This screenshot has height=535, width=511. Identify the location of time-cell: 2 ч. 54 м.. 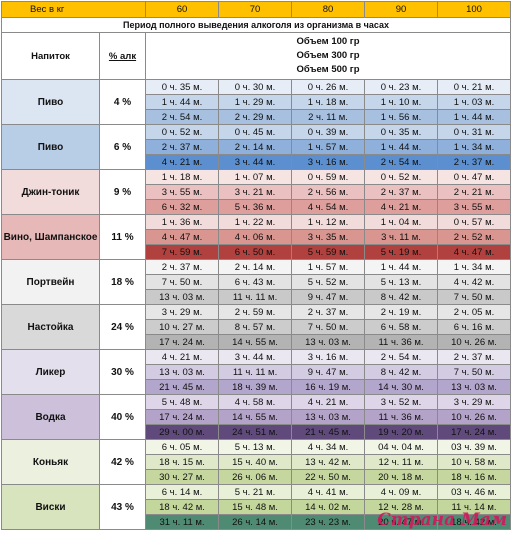
(182, 117).